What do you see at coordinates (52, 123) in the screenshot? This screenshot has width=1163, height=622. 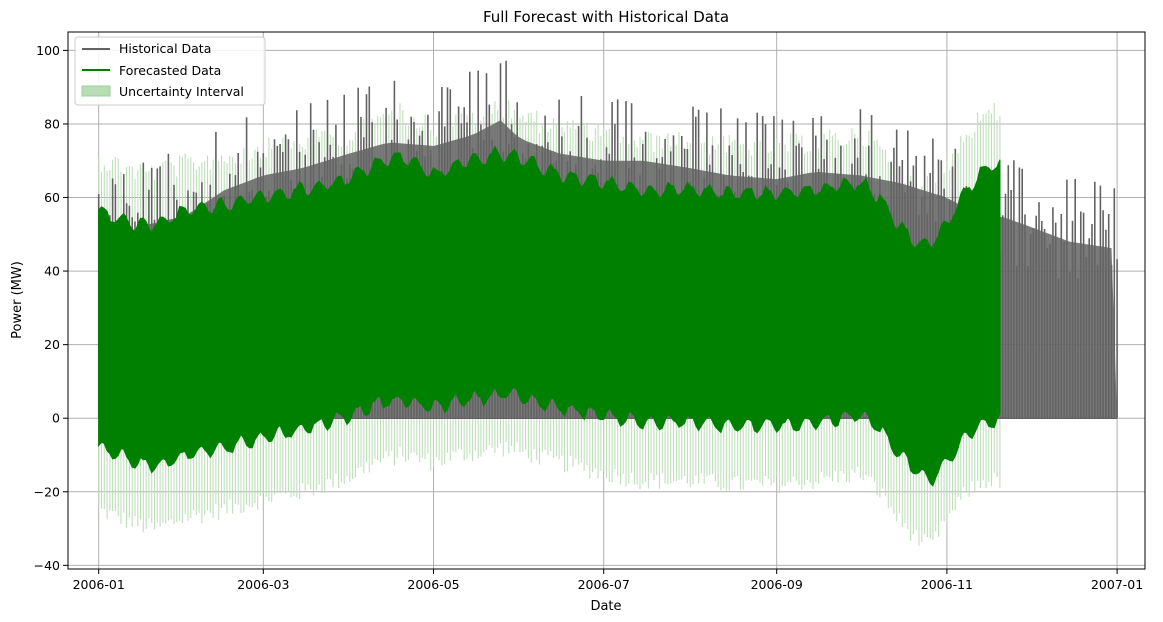 I see `y-tick-label: 80` at bounding box center [52, 123].